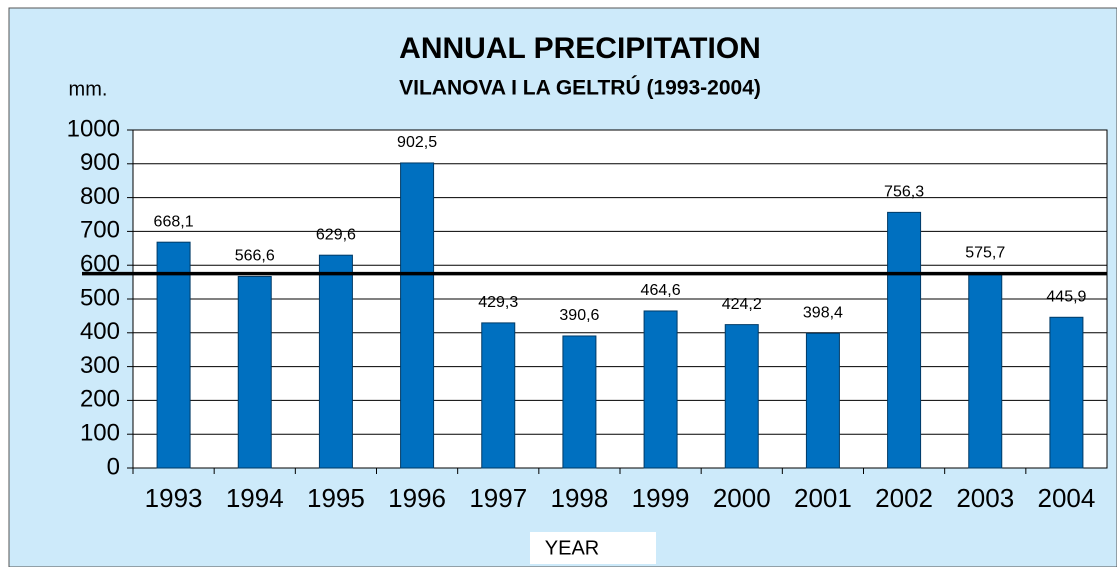  What do you see at coordinates (904, 192) in the screenshot?
I see `value-label: 756,3` at bounding box center [904, 192].